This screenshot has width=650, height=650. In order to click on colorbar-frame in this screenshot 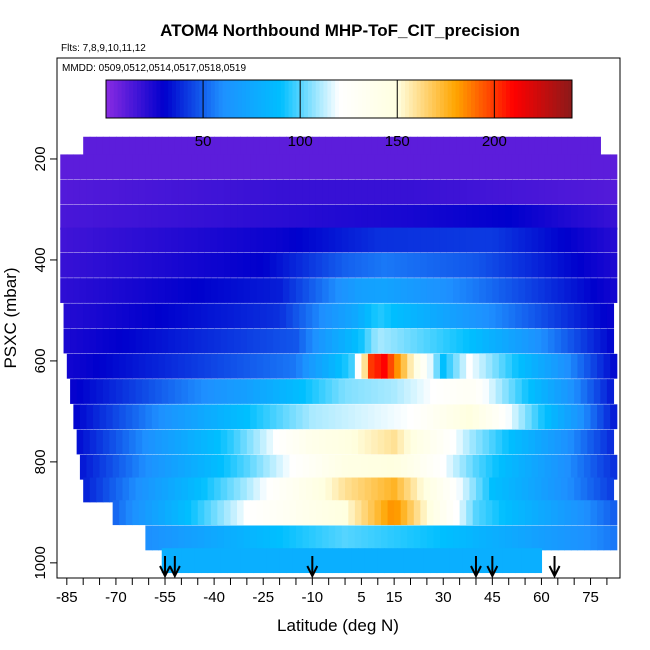, I will do `click(339, 99)`.